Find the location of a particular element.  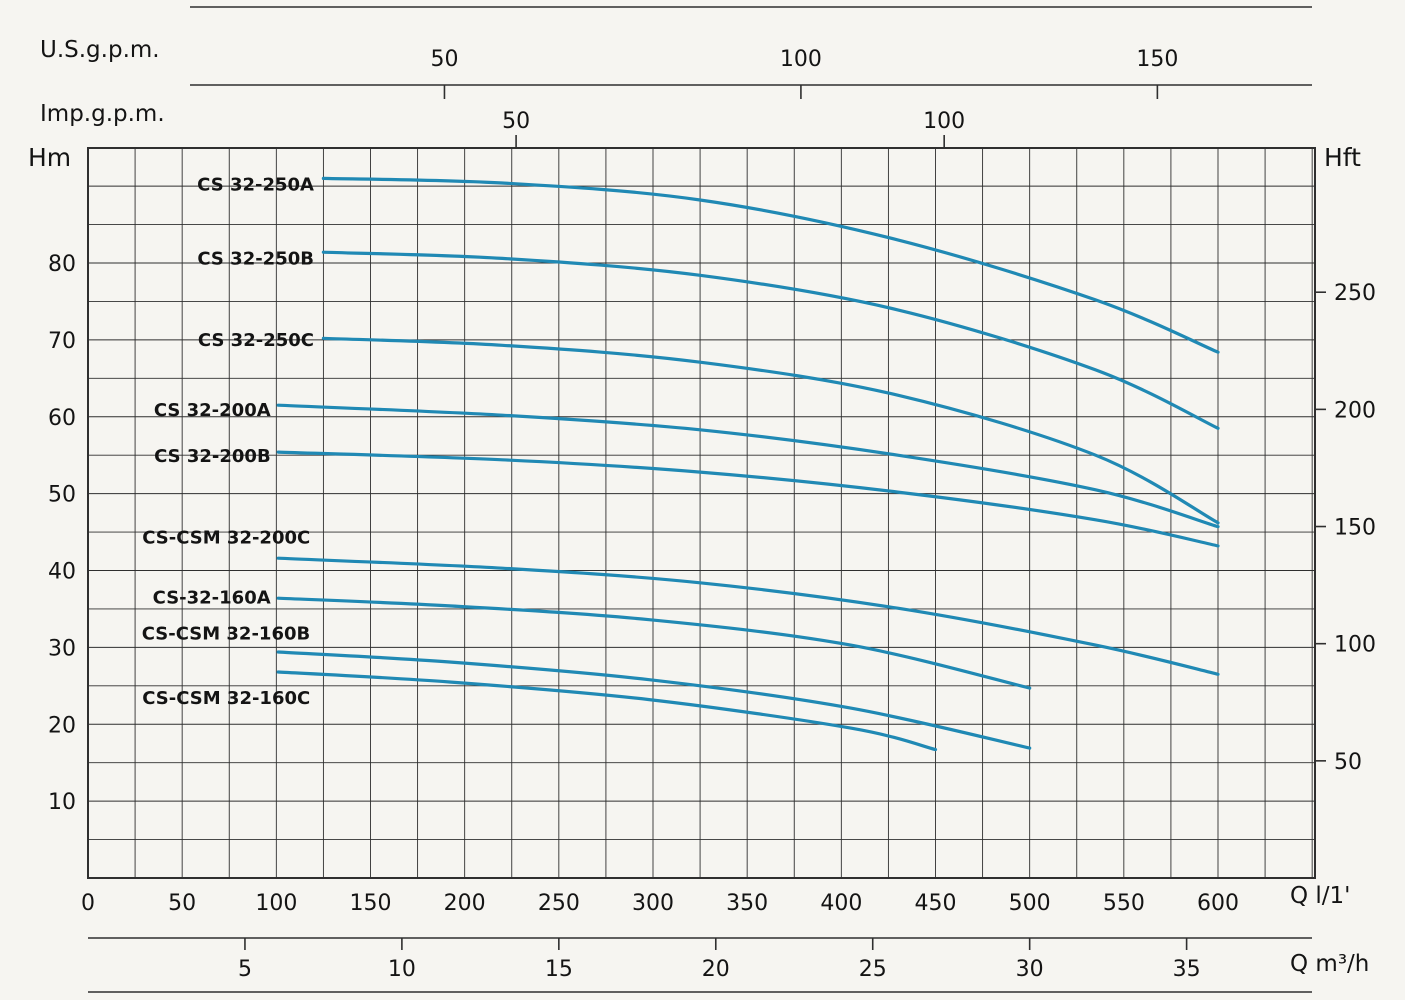

curve-cs-32-200a is located at coordinates (748, 466).